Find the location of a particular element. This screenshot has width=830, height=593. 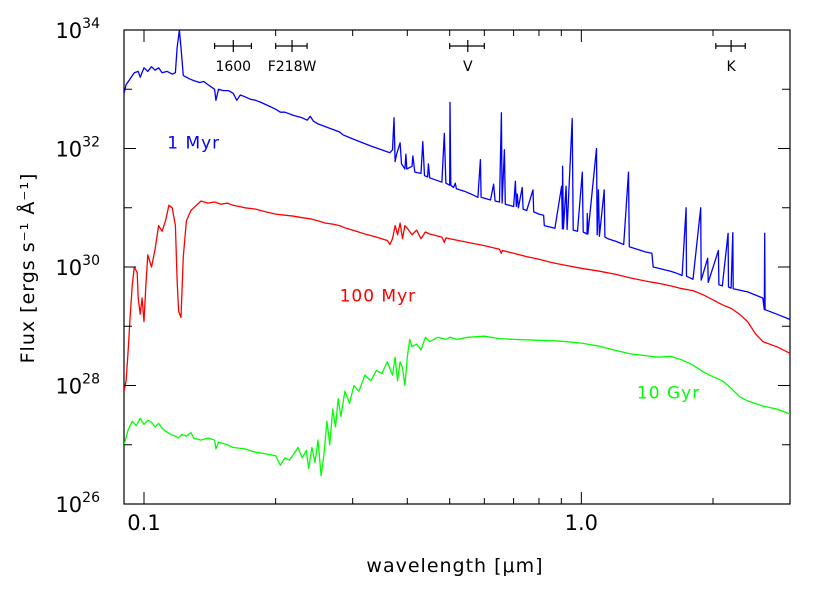

x-tick-label: 1.0 is located at coordinates (581, 523).